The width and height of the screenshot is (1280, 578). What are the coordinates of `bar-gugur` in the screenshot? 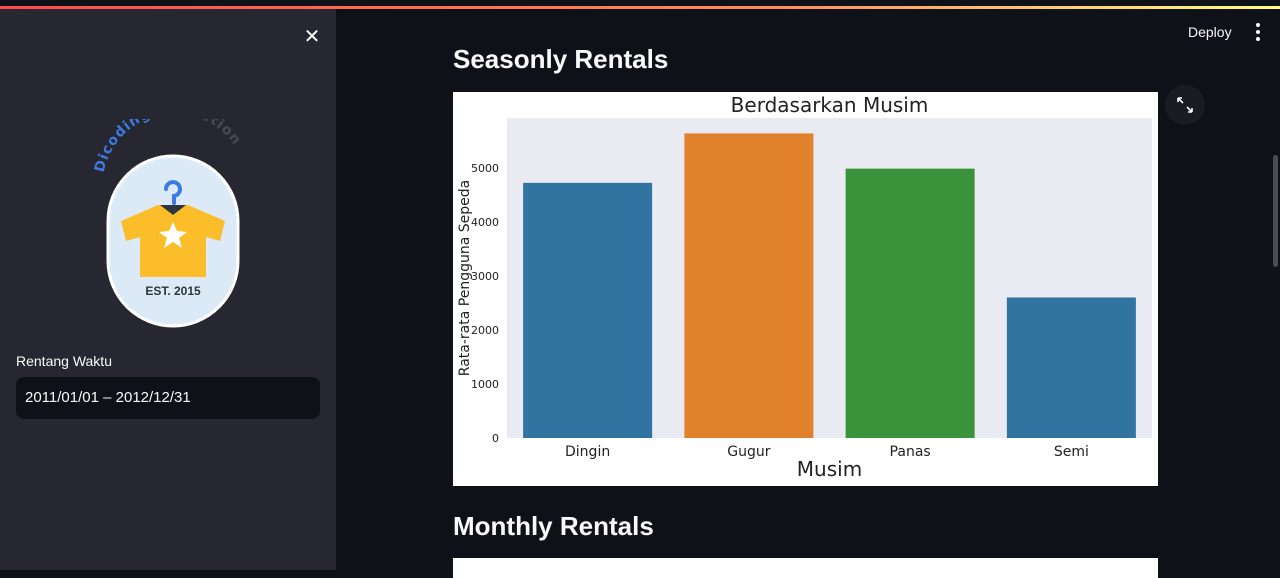 It's located at (749, 285).